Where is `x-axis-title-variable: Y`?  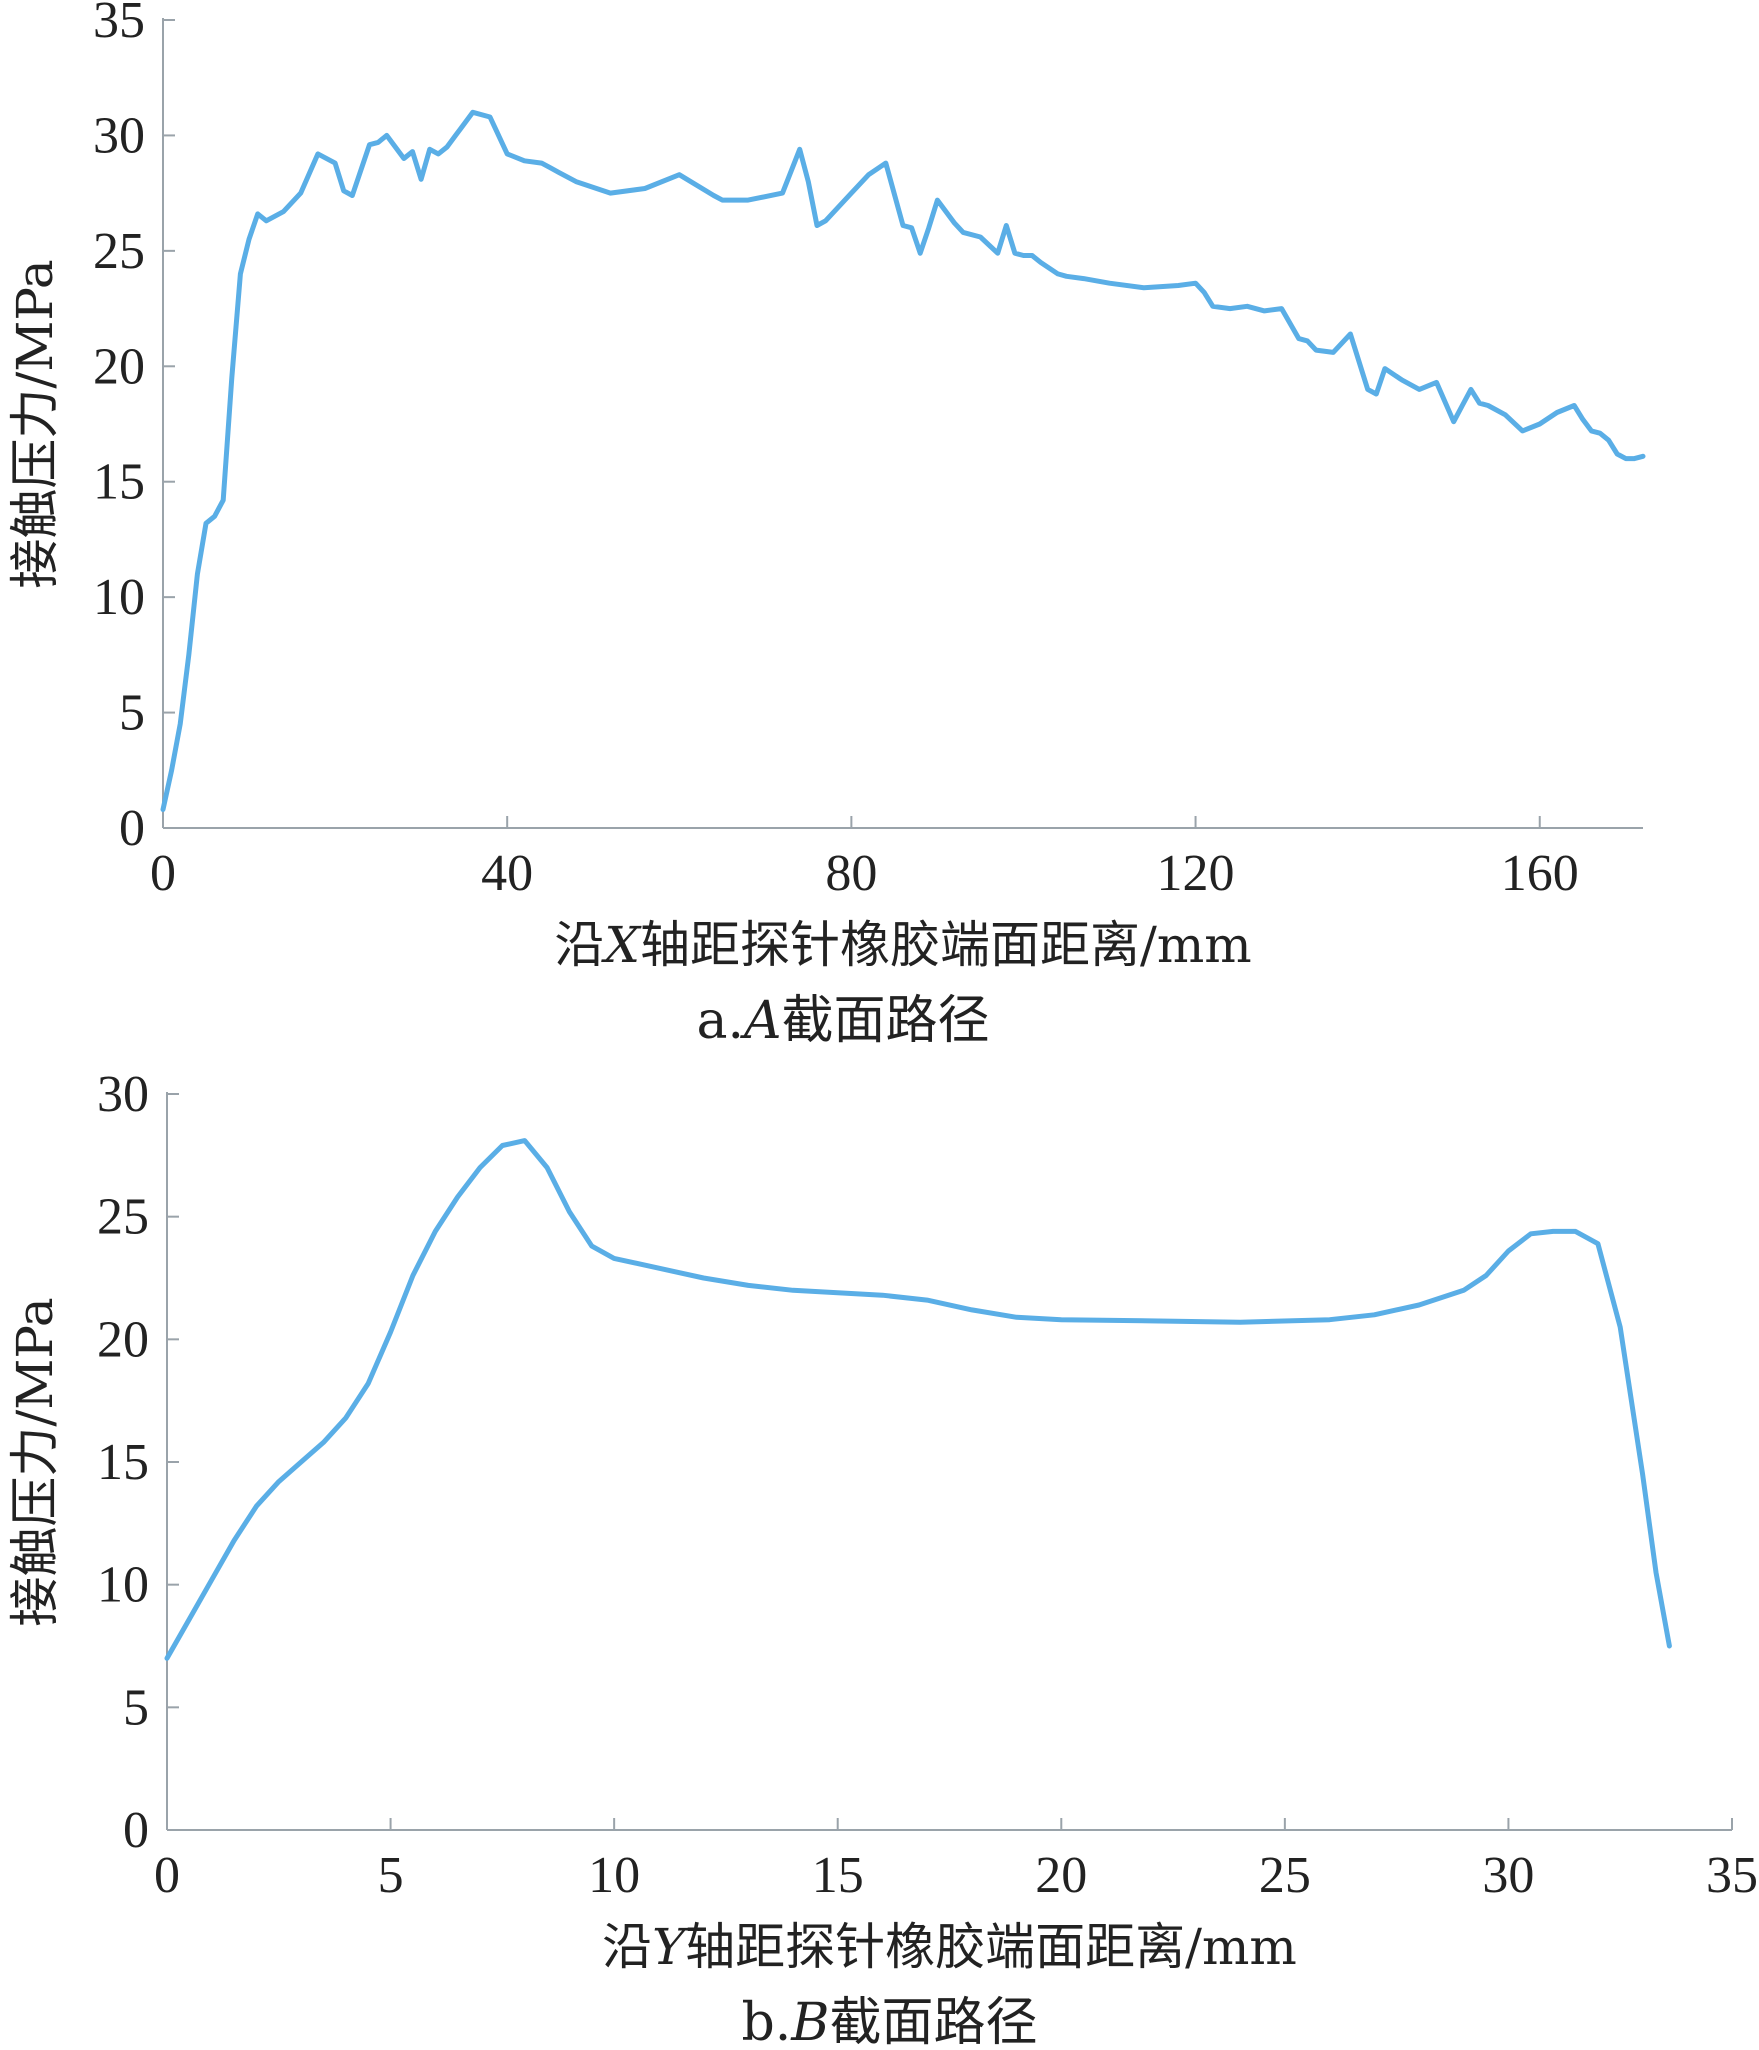
x-axis-title-variable: Y is located at coordinates (670, 1947).